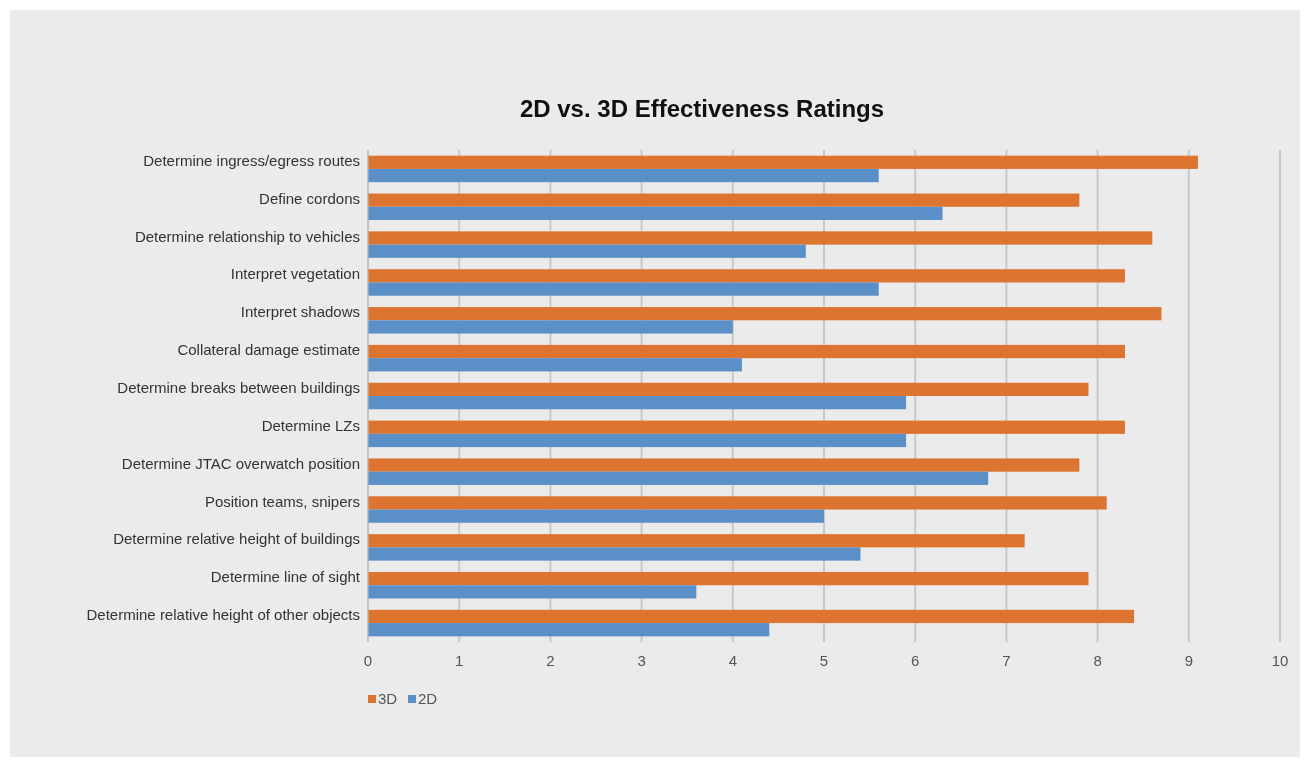  I want to click on x-tick-label: 5, so click(824, 660).